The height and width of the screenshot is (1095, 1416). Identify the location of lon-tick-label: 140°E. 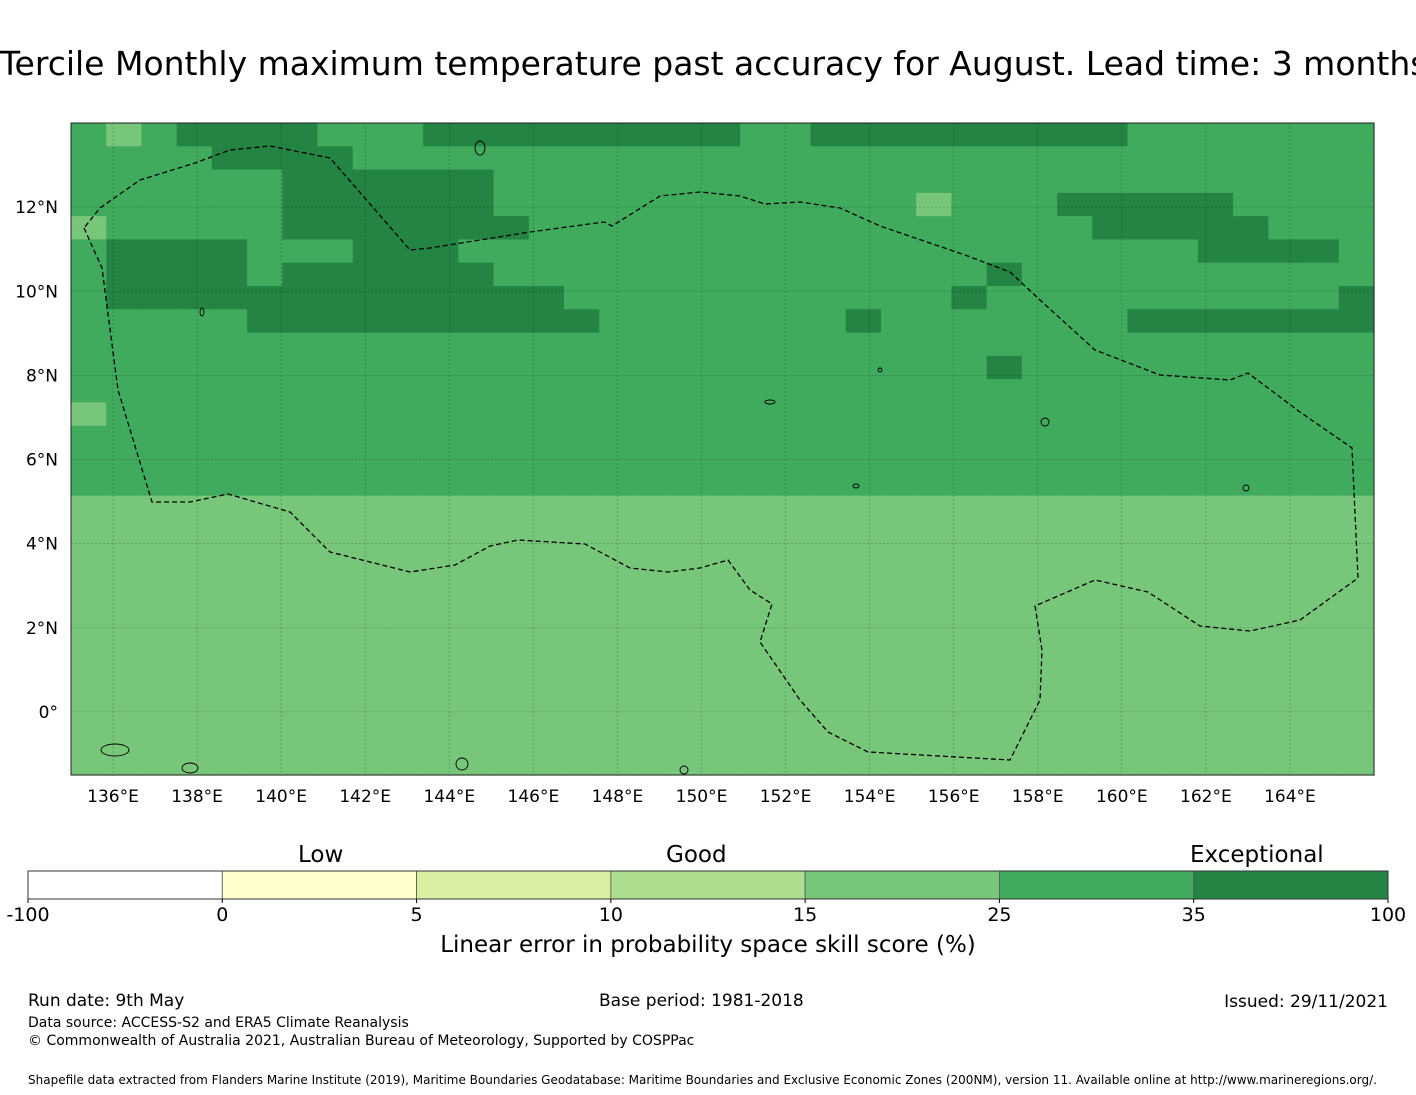
(281, 797).